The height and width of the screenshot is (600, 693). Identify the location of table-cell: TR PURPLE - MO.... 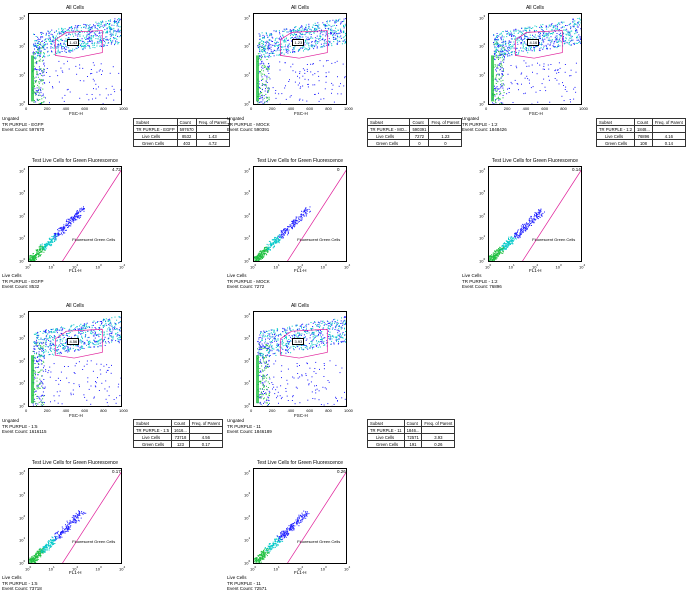
(388, 129).